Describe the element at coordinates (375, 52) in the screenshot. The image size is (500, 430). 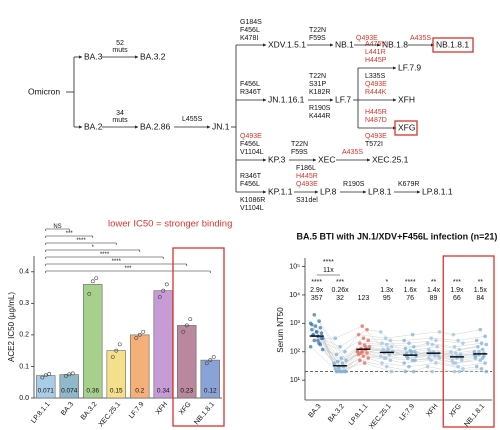
I see `mutation-label: L441R` at that location.